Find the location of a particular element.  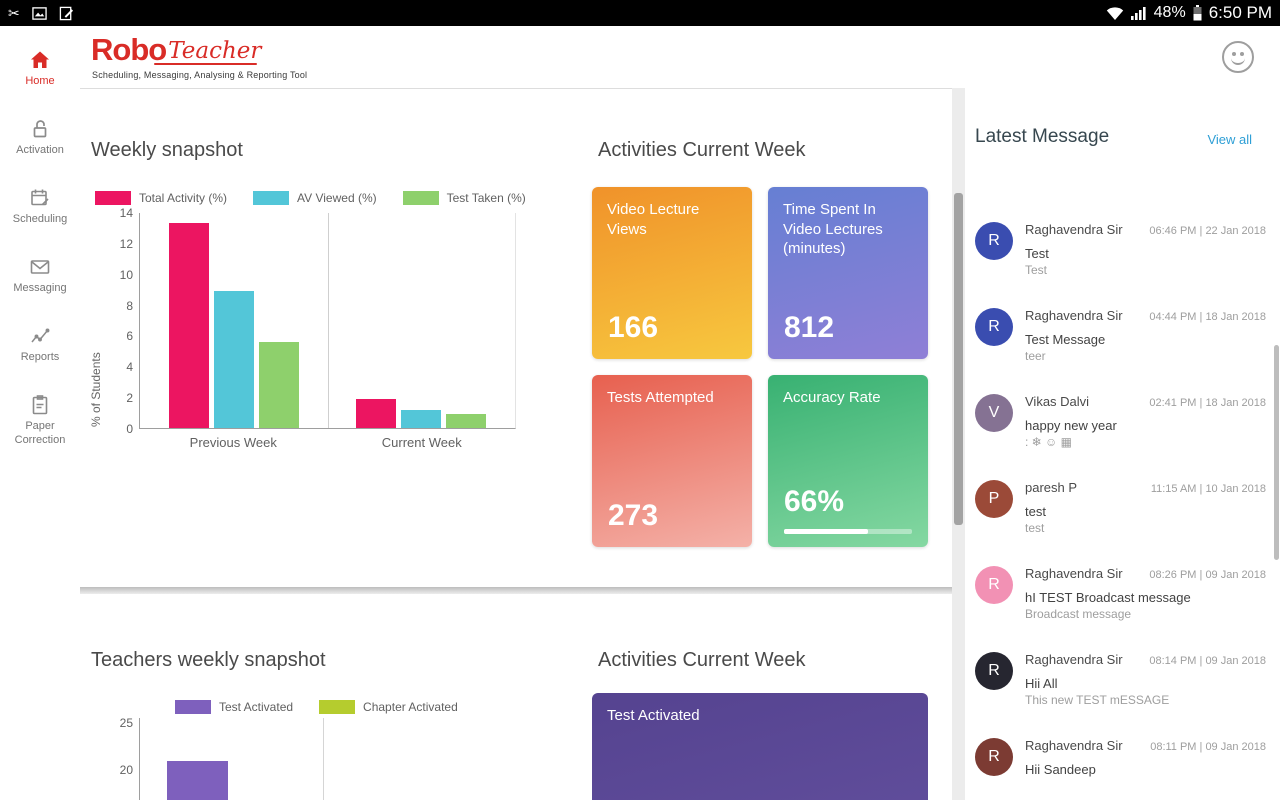

message-line1: test is located at coordinates (1035, 511).